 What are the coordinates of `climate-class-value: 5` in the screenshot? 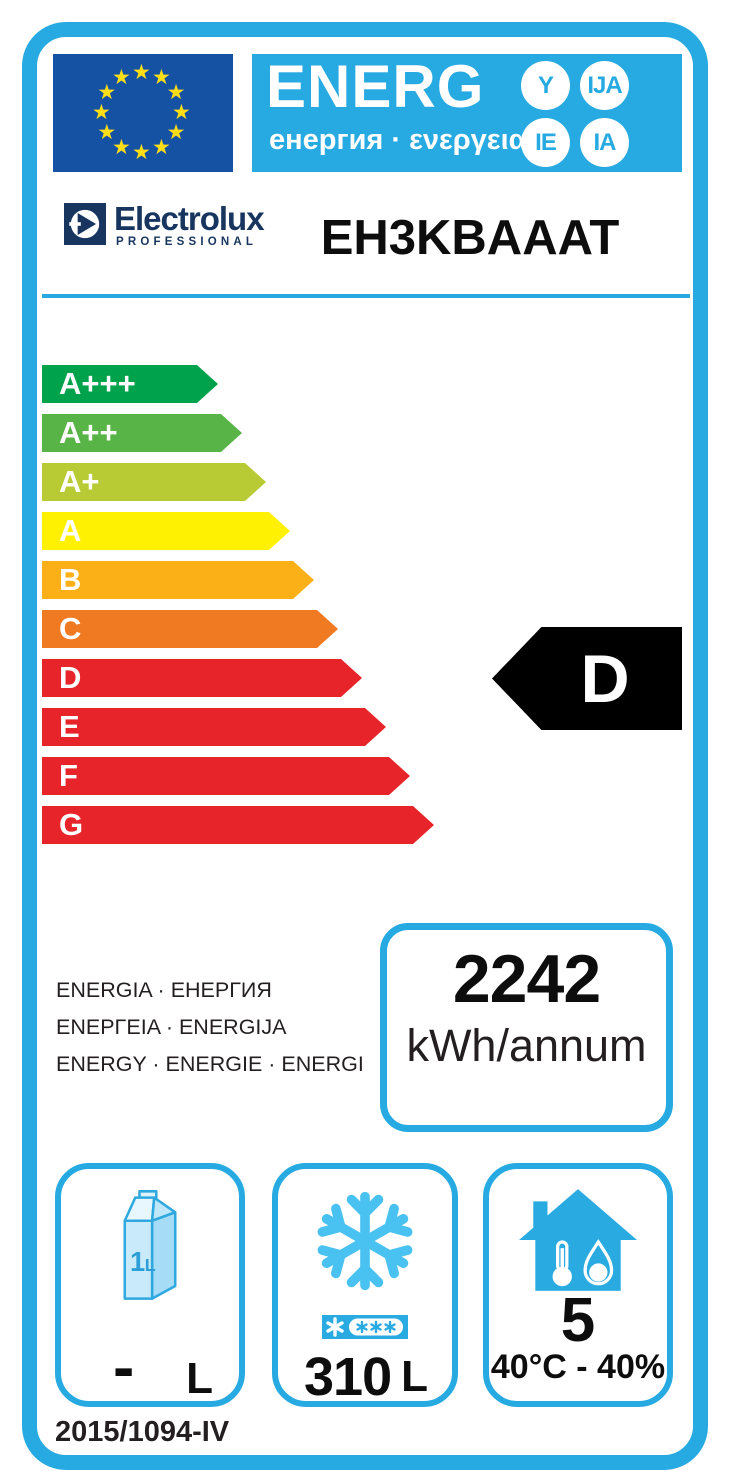 It's located at (578, 1320).